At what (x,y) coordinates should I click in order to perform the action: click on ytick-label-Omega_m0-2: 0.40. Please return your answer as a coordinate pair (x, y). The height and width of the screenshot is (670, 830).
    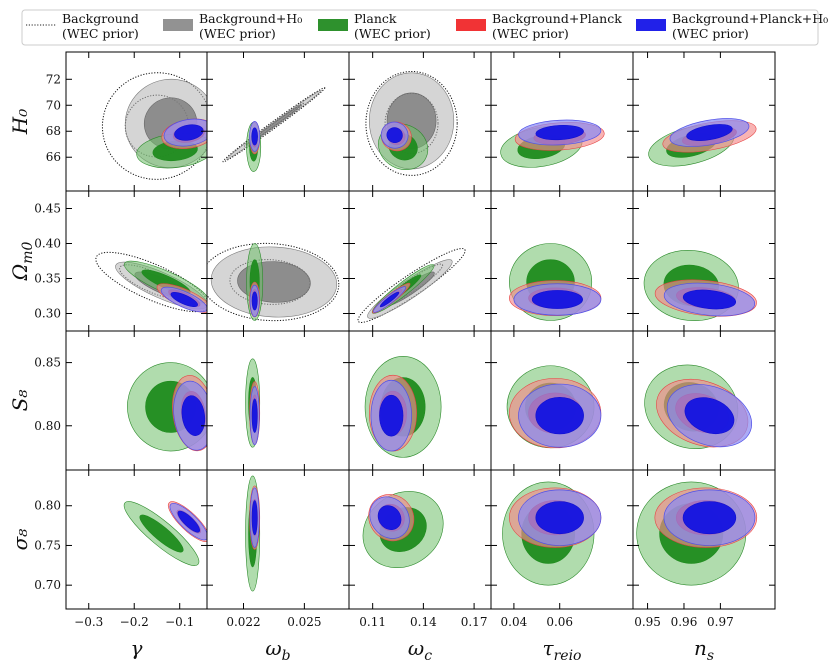
    Looking at the image, I should click on (47, 244).